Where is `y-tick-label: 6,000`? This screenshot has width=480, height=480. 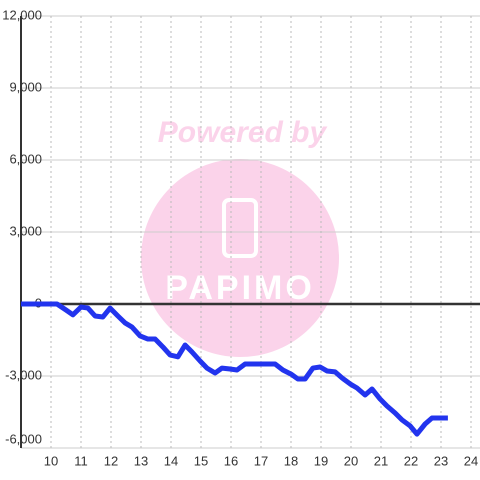
y-tick-label: 6,000 is located at coordinates (25, 158).